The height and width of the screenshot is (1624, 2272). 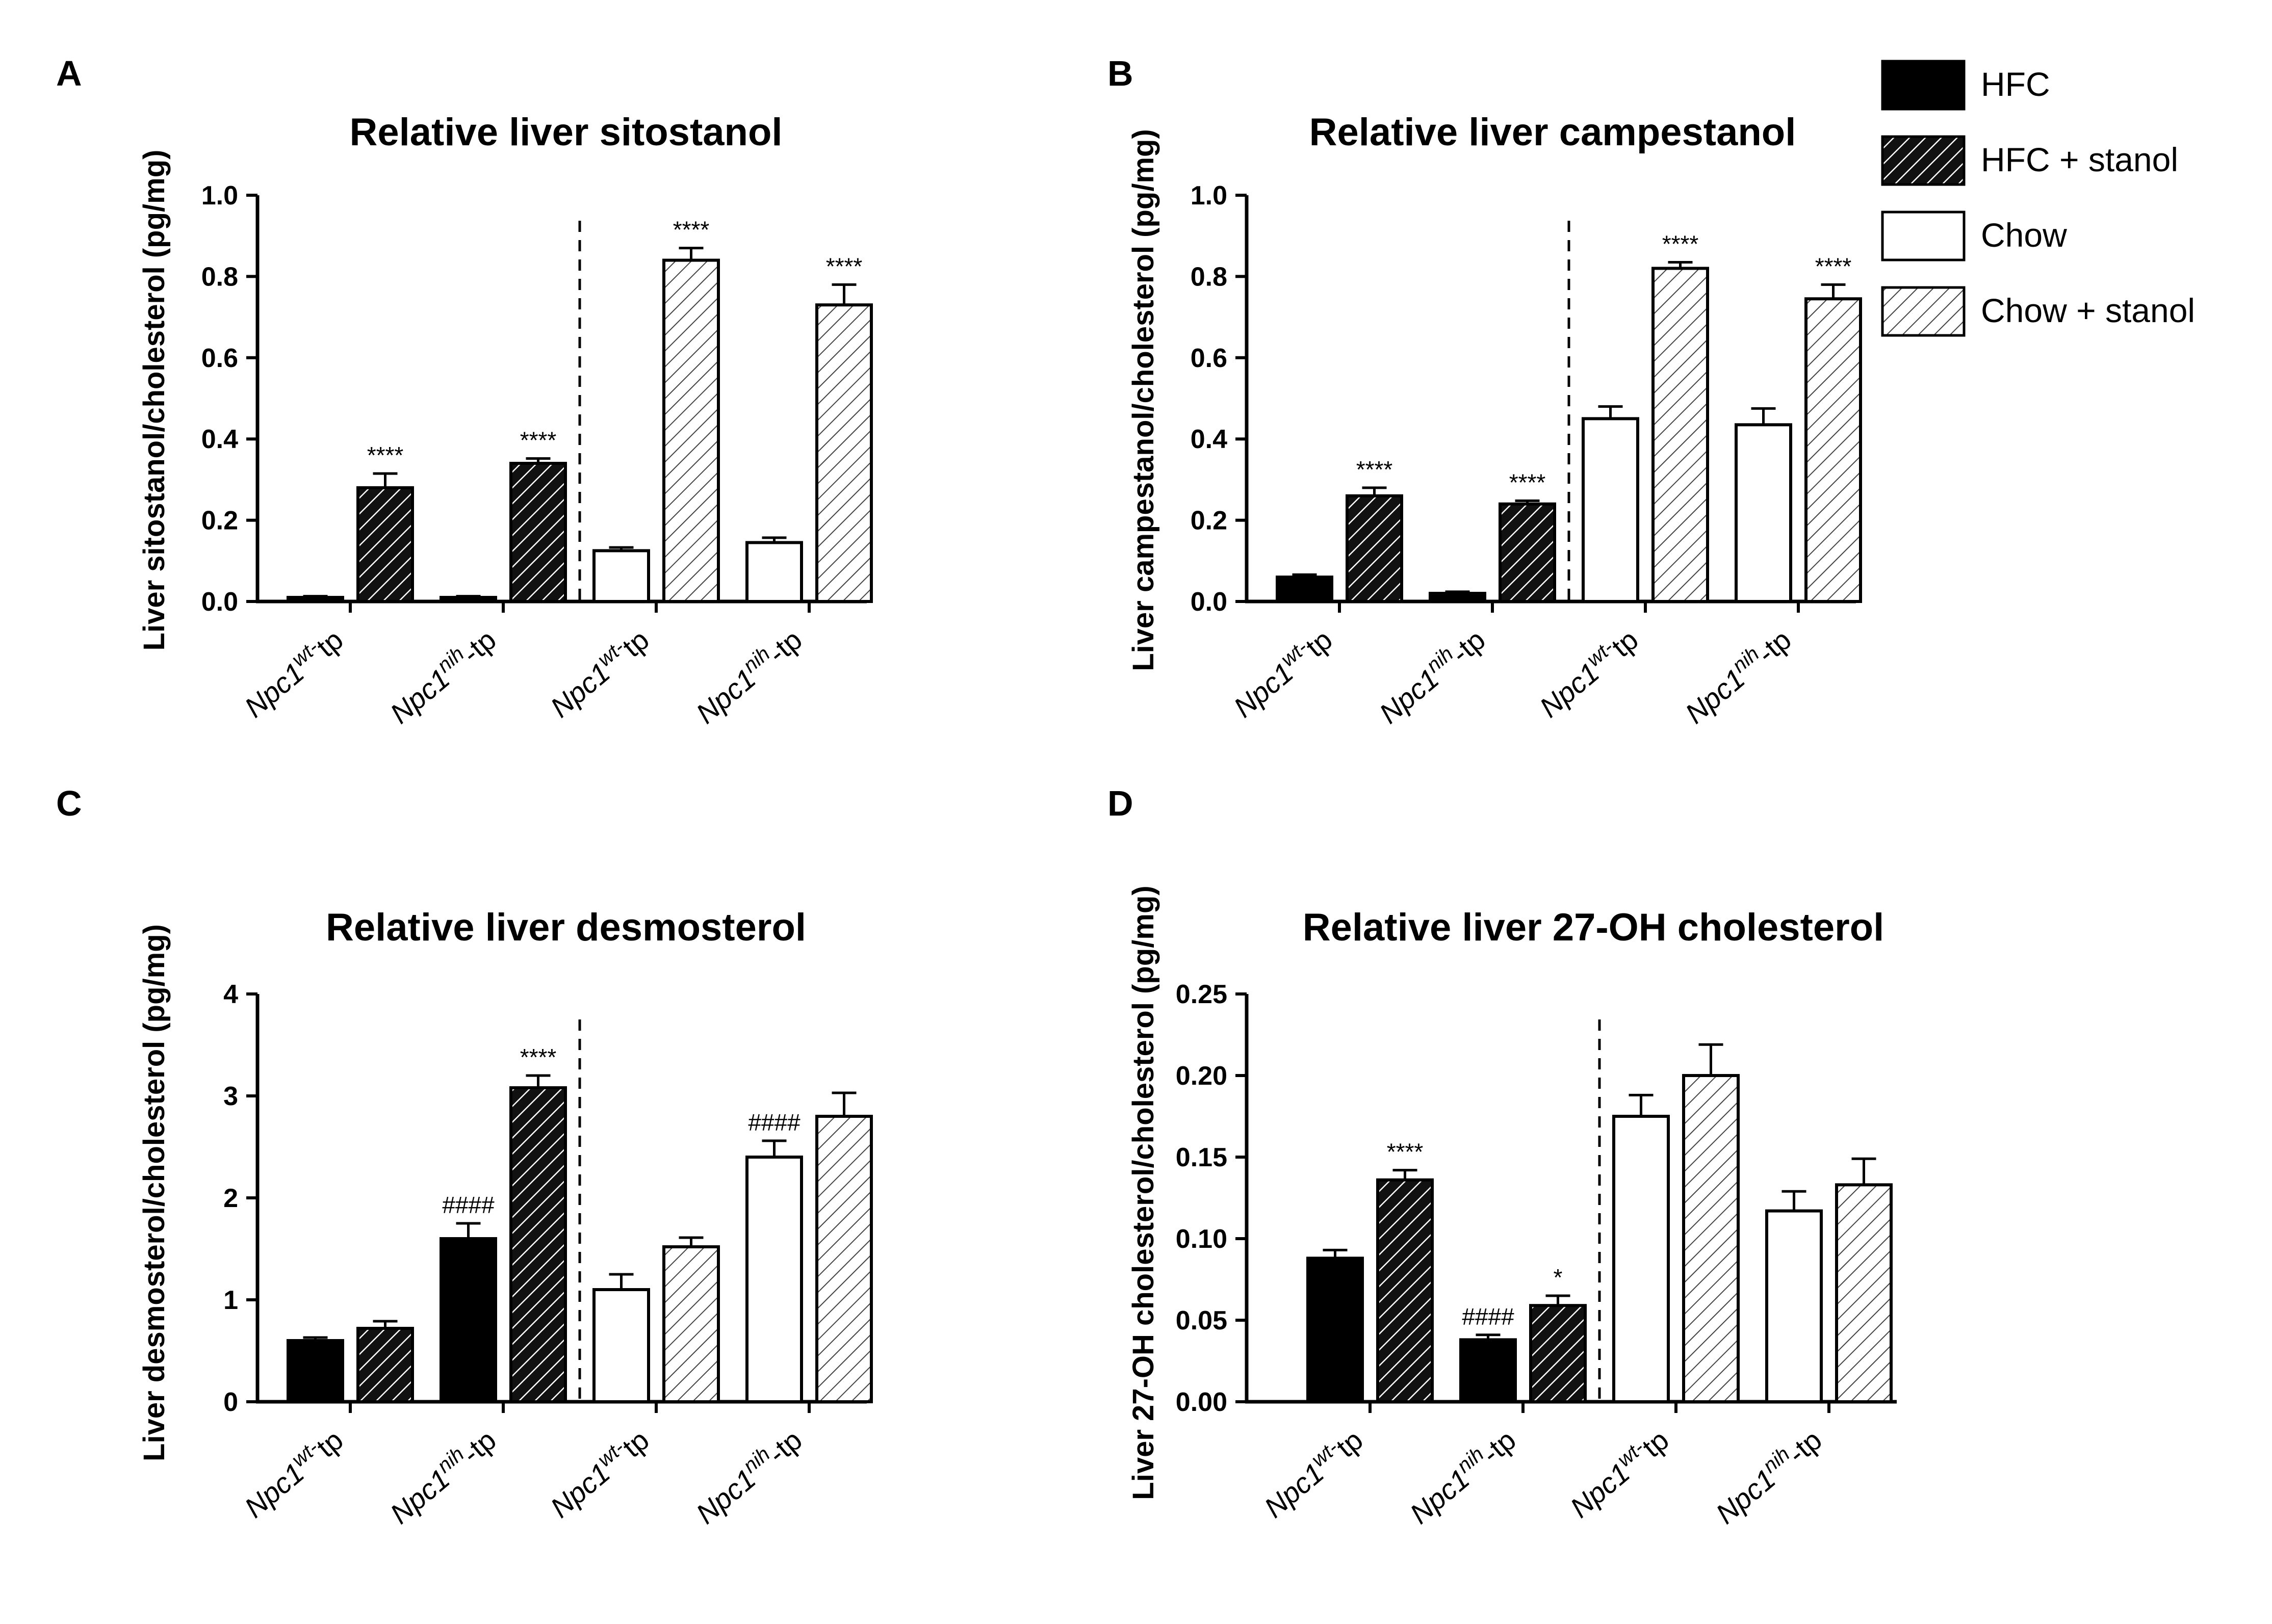 I want to click on legend-swatch-hfc, so click(x=1924, y=85).